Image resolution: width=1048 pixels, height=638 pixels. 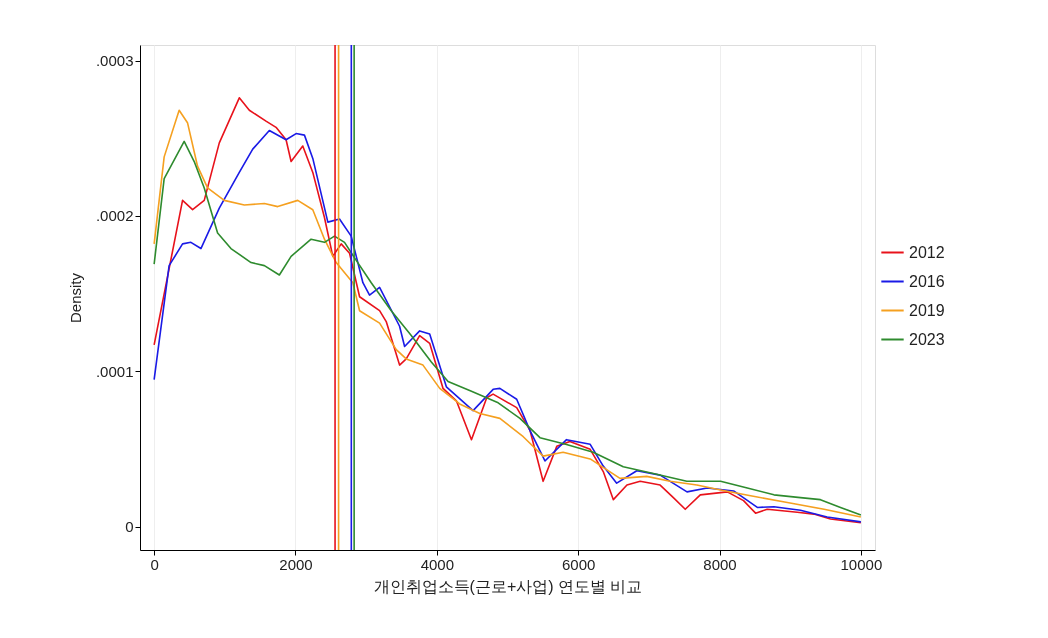 What do you see at coordinates (508, 586) in the screenshot?
I see `x-axis-title: 개인취업소득(근로+사업) 연도별 비교` at bounding box center [508, 586].